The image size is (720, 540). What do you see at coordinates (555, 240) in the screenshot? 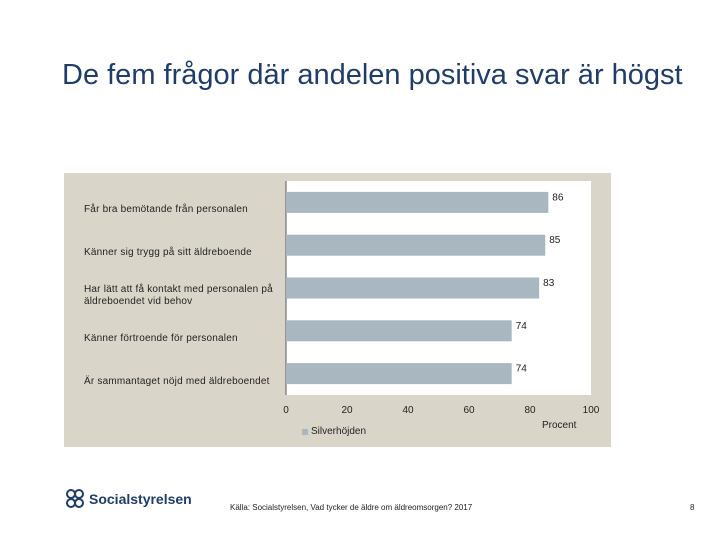
I see `bar-value-label: 85` at bounding box center [555, 240].